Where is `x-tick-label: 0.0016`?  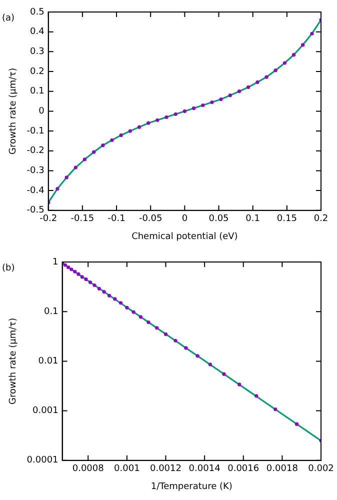
x-tick-label: 0.0016 is located at coordinates (244, 469).